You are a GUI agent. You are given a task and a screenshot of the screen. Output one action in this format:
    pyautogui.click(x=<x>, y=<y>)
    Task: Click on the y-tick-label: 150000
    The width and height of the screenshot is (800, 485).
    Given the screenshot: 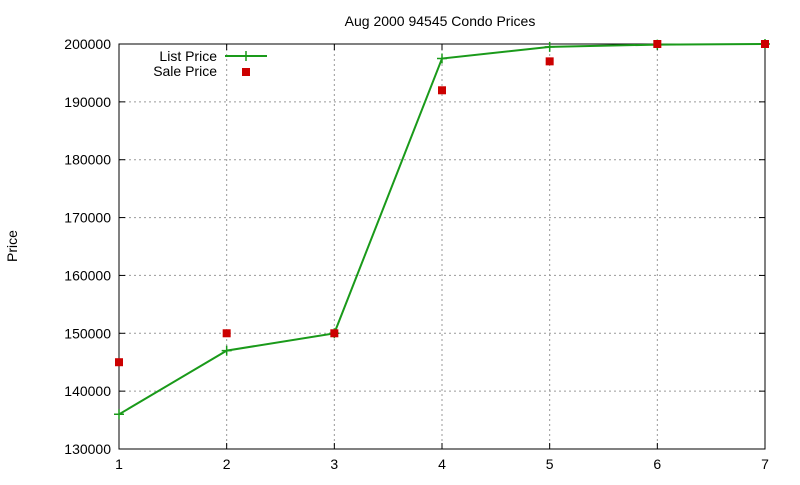 What is the action you would take?
    pyautogui.click(x=87, y=333)
    